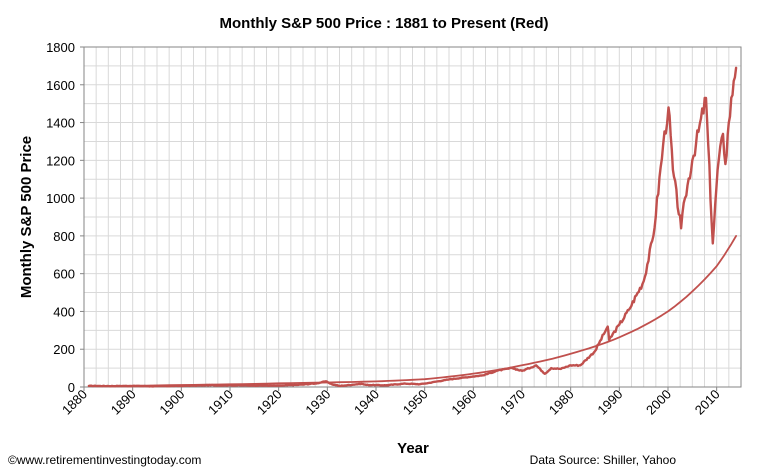 The height and width of the screenshot is (472, 768). I want to click on y-axis-title: Monthly S&P 500 Price, so click(26, 217).